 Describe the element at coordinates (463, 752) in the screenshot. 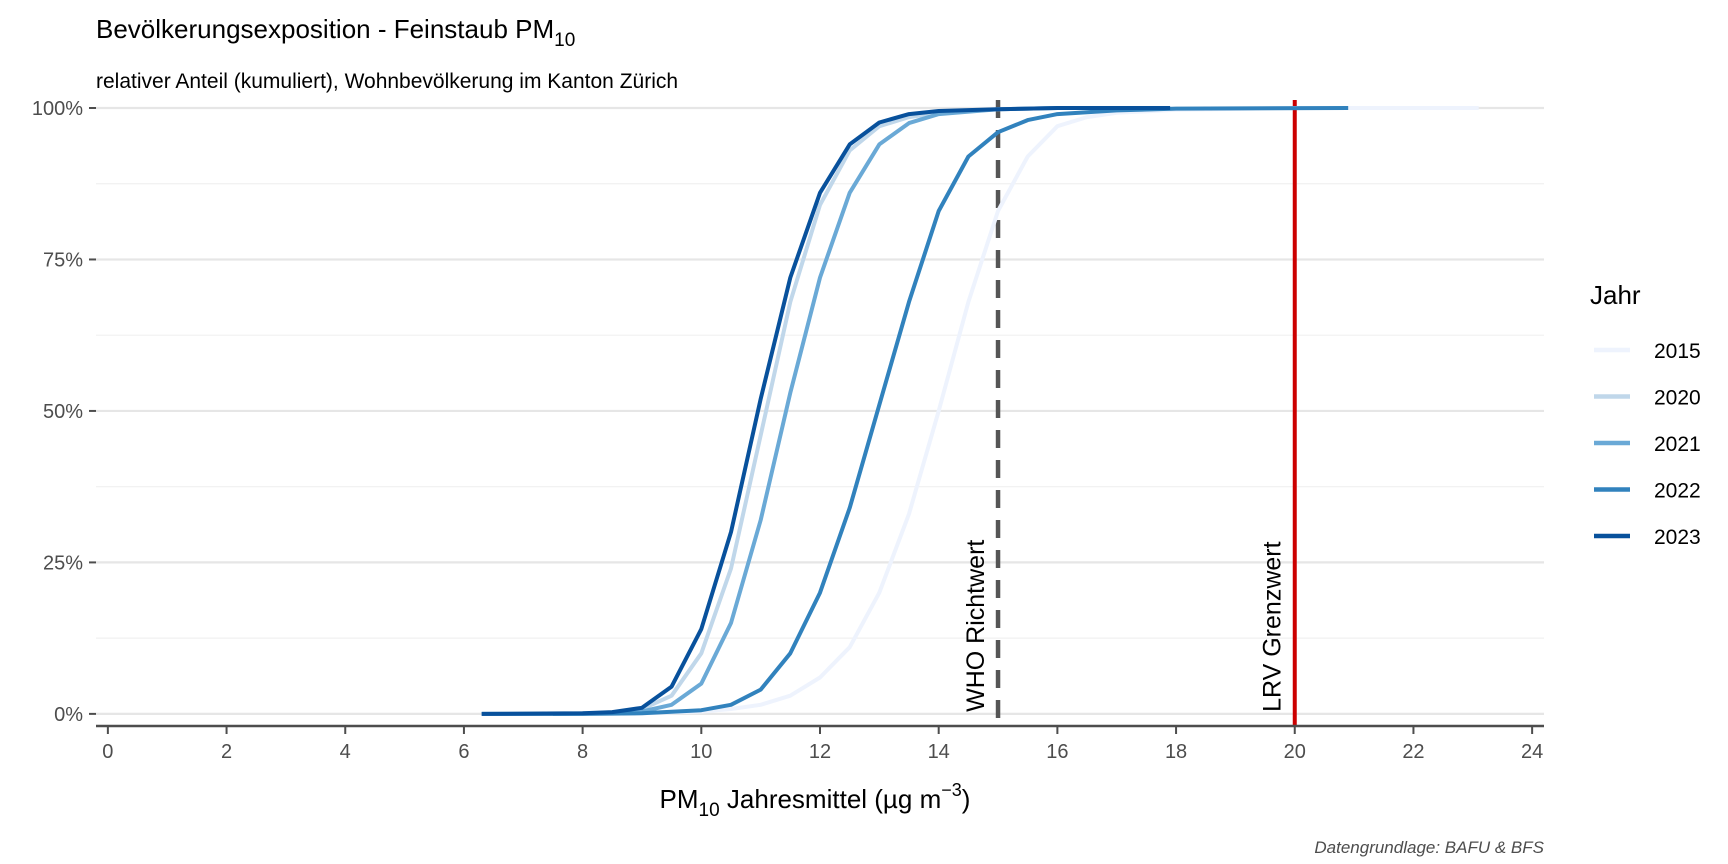

I see `x-tick-label: 6` at that location.